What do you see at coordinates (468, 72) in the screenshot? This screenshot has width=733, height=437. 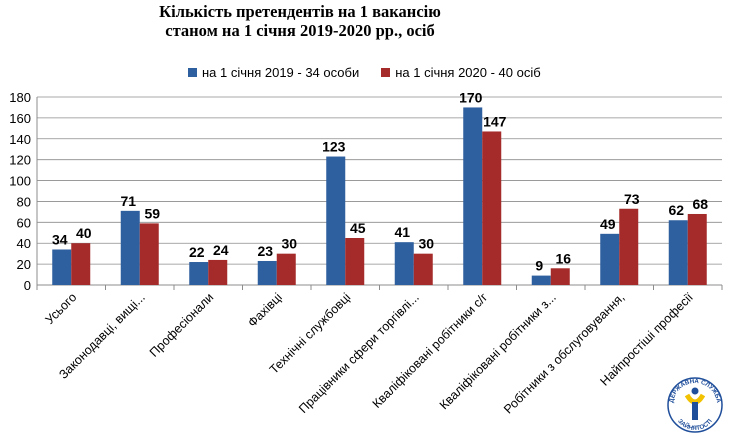 I see `legend-label-2020: на 1 січня 2020 - 40 осіб` at bounding box center [468, 72].